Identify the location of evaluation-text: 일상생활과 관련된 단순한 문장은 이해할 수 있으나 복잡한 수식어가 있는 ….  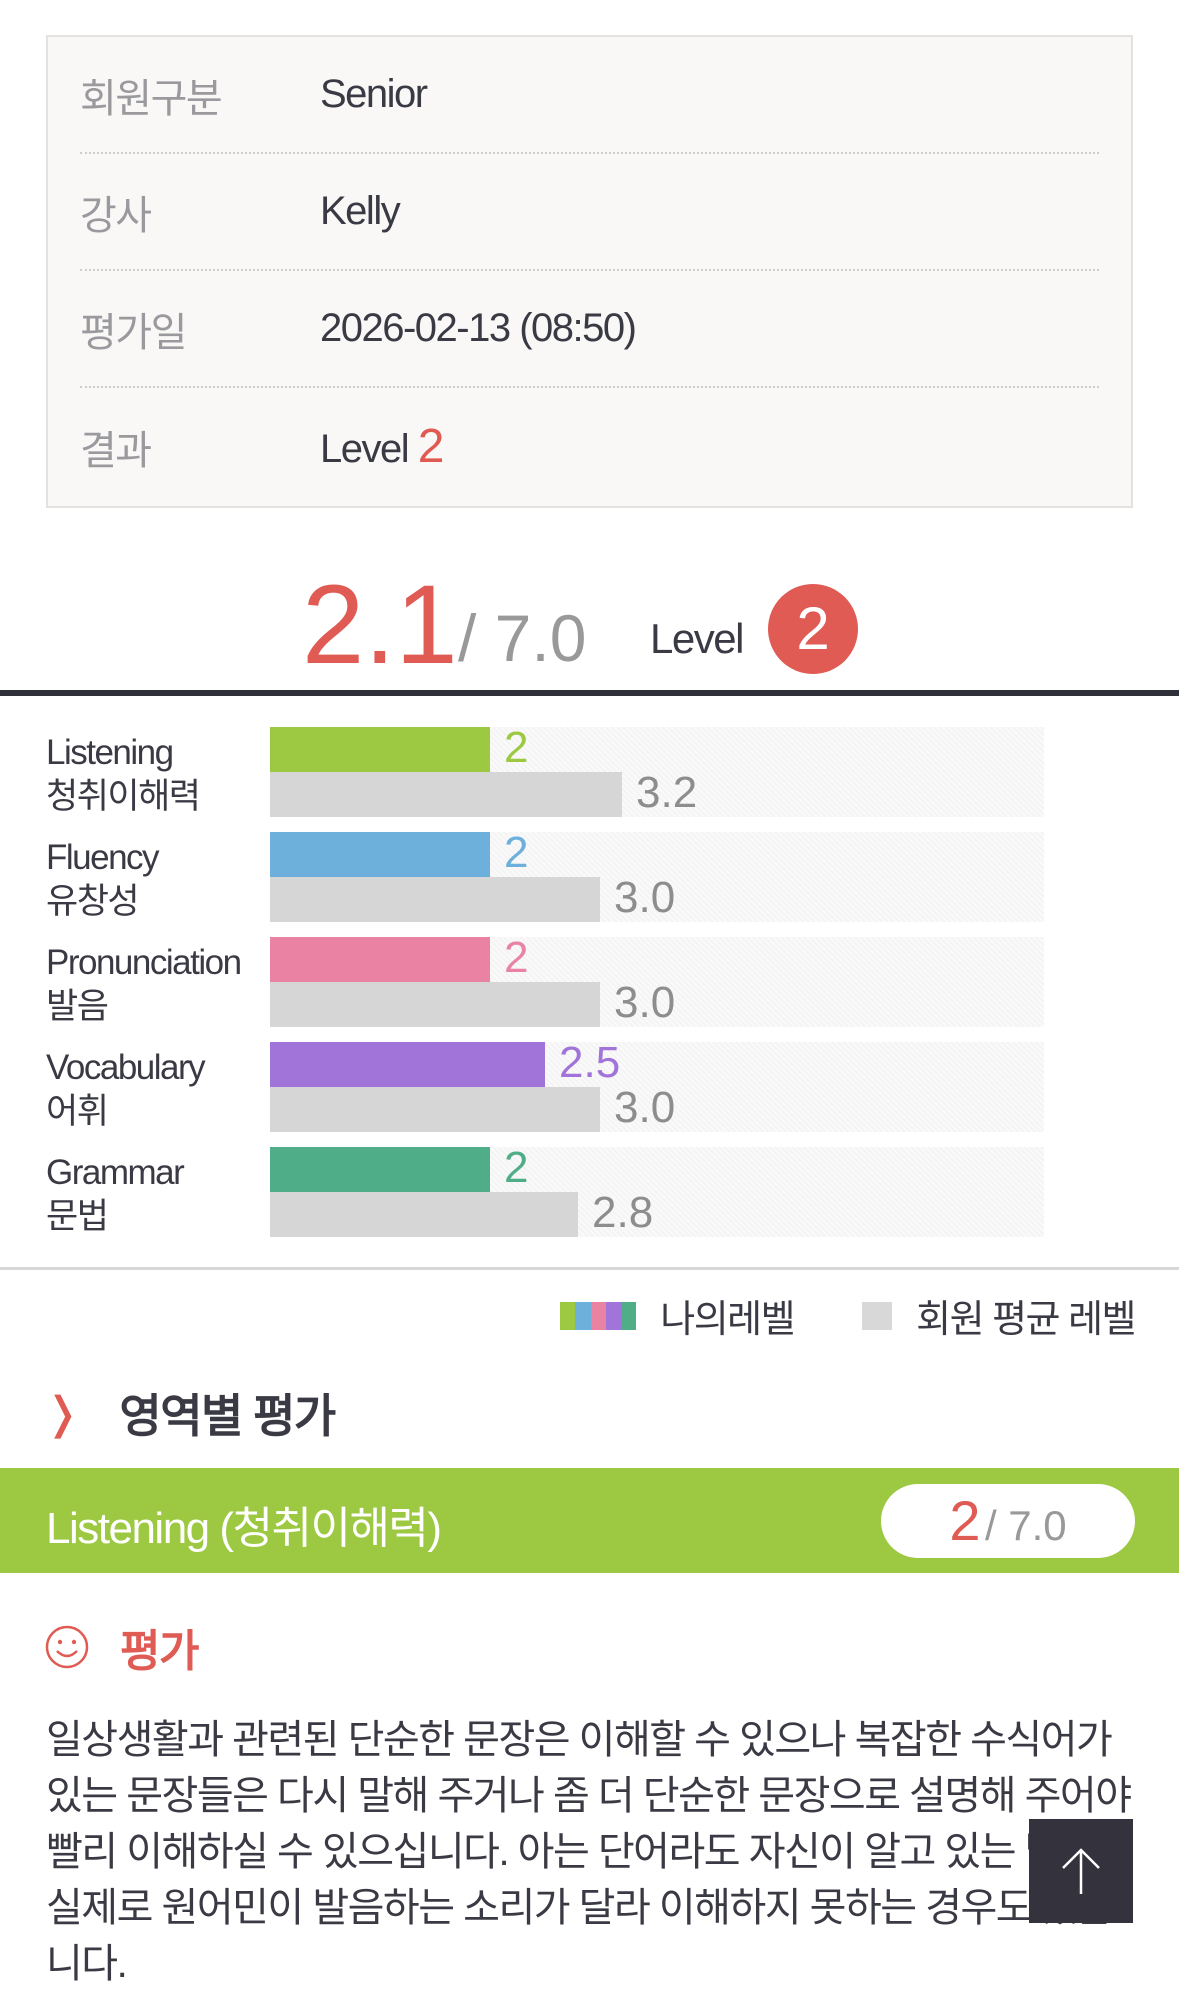
(589, 1852).